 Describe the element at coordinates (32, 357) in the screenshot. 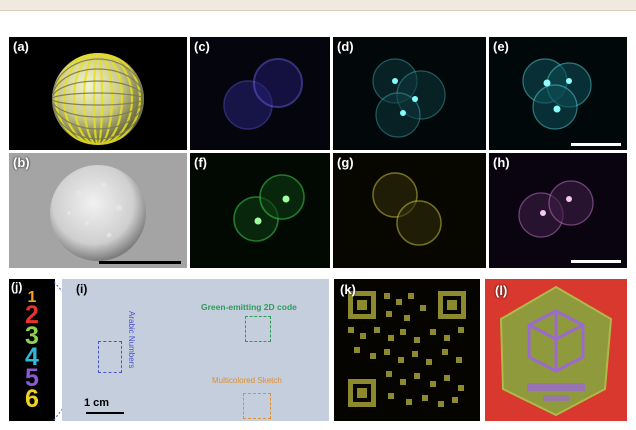

I see `panel-j-digit: 4` at that location.